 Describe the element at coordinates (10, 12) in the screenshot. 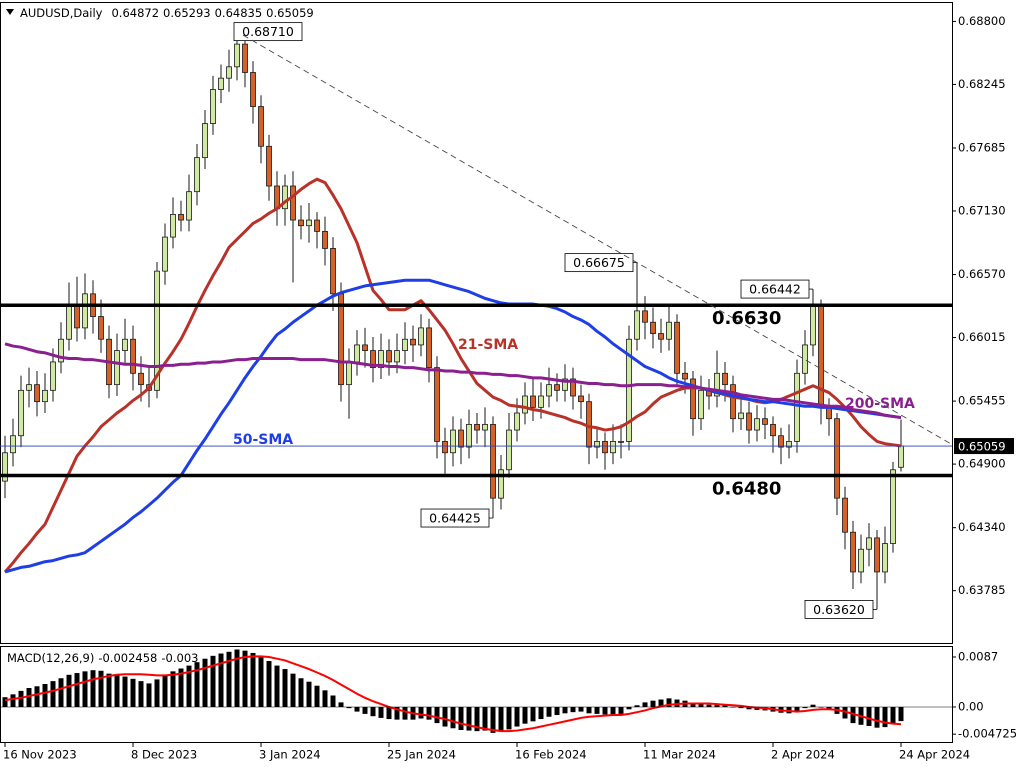

I see `menu-triangle` at that location.